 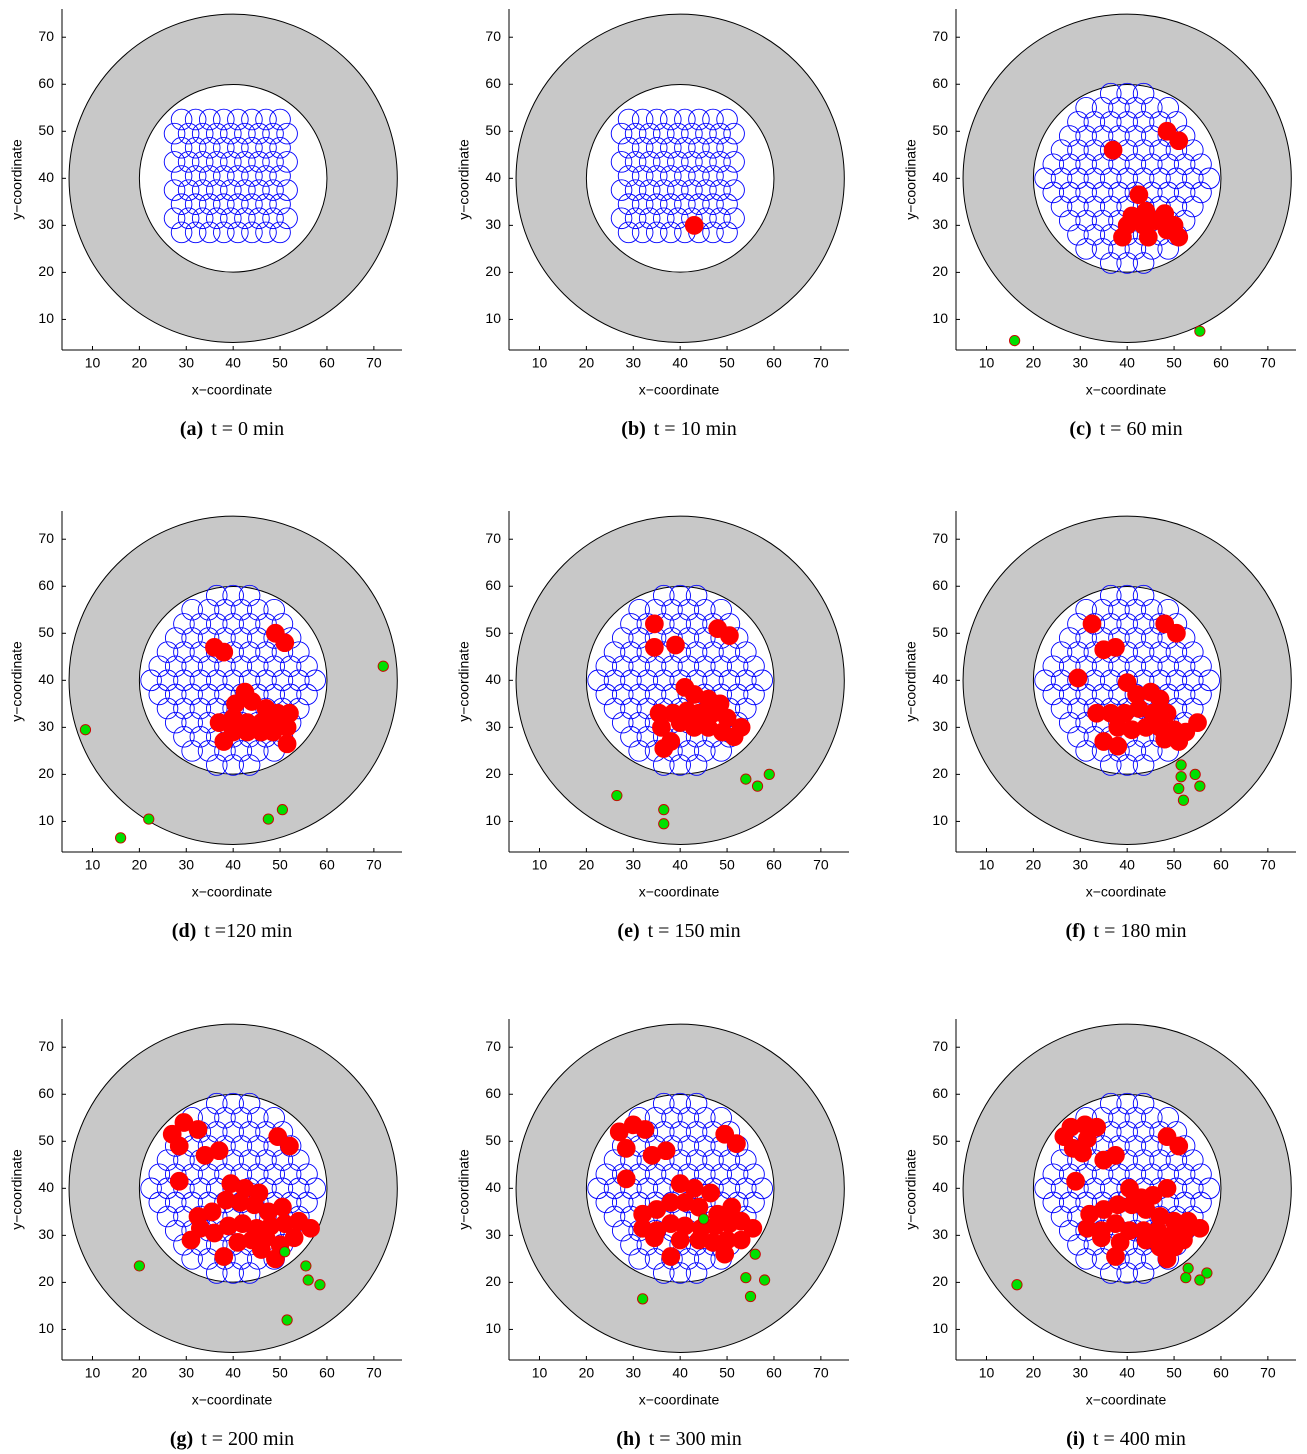 What do you see at coordinates (940, 177) in the screenshot?
I see `y-tick-label: 40` at bounding box center [940, 177].